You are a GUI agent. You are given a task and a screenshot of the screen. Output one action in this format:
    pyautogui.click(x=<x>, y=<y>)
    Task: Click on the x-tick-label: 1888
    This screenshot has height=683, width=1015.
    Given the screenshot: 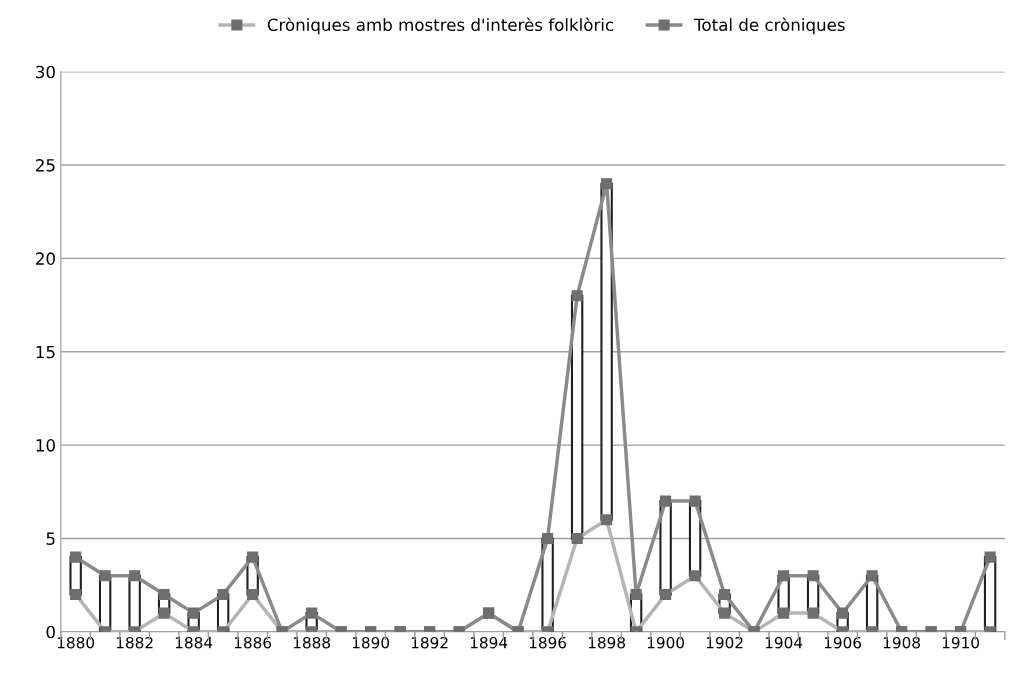 What is the action you would take?
    pyautogui.click(x=312, y=642)
    